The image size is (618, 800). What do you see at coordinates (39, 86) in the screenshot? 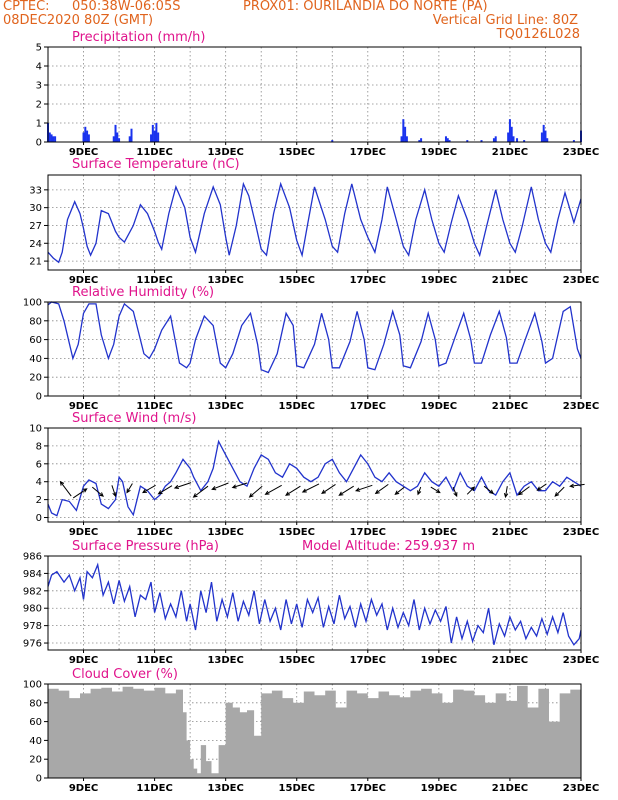
I see `y-tick-label: 3` at bounding box center [39, 86].